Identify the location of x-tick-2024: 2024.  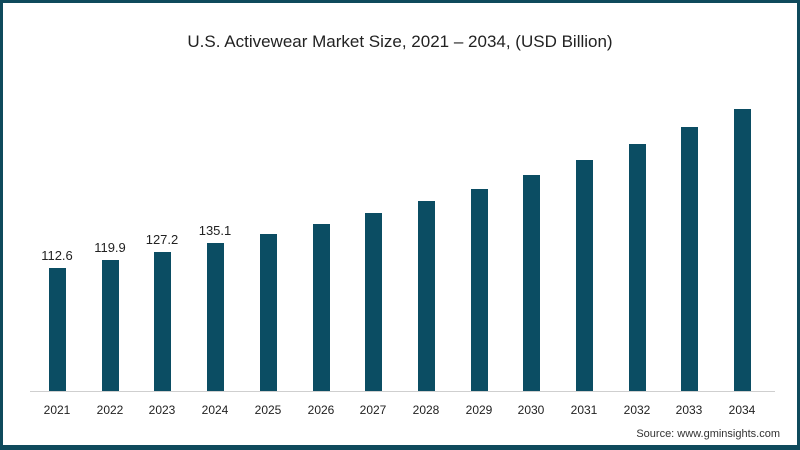
(215, 410).